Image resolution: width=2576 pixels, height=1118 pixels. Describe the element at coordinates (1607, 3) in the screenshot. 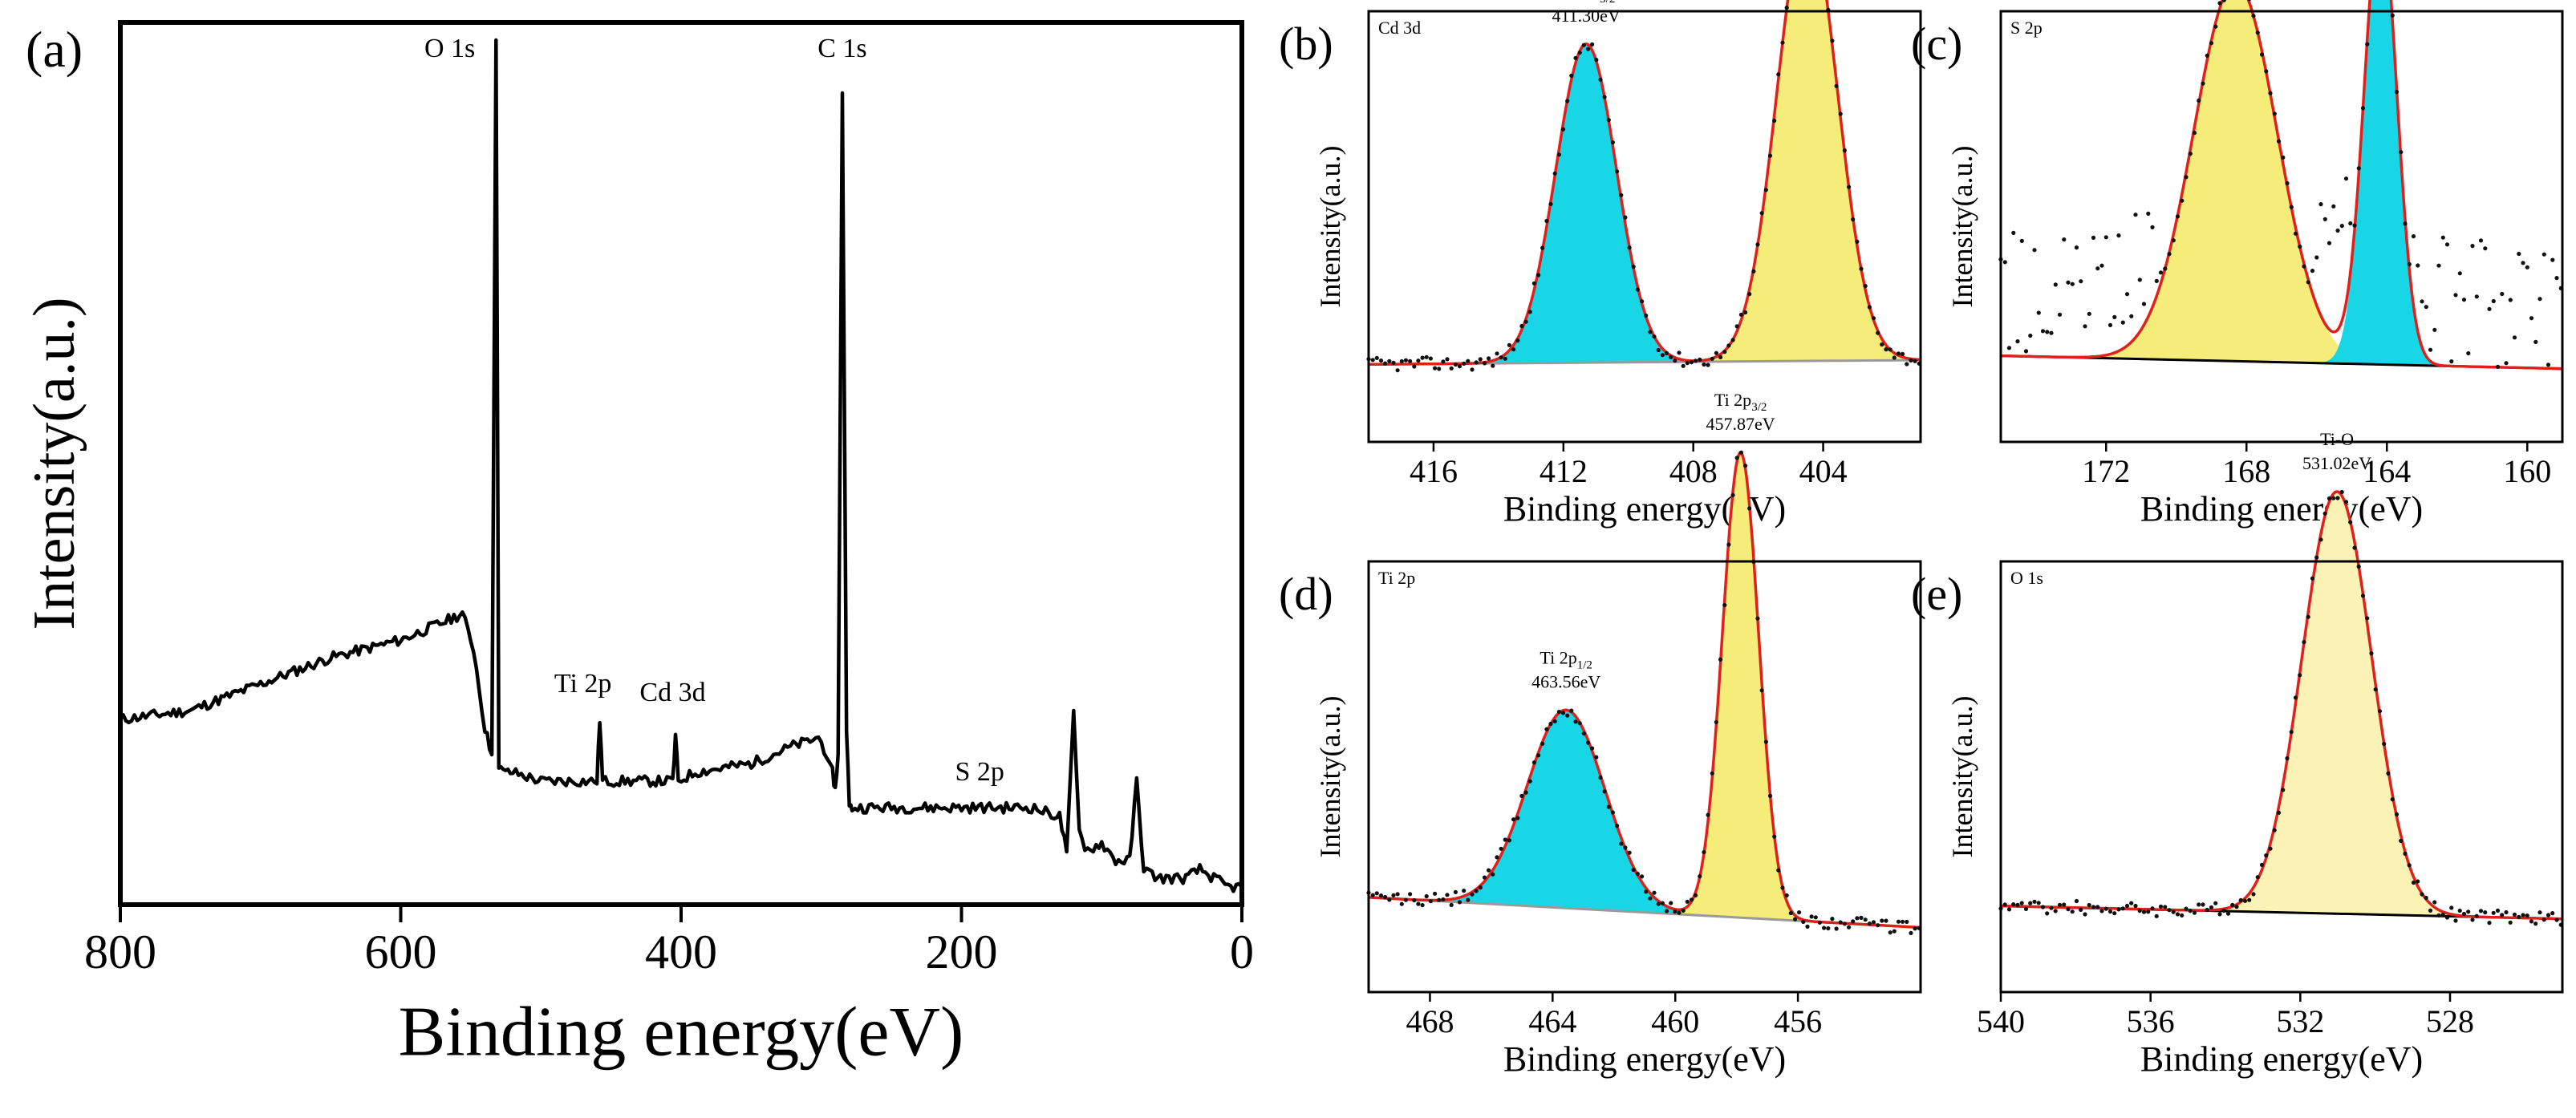

I see `peak-label-subscript: 3/2` at that location.